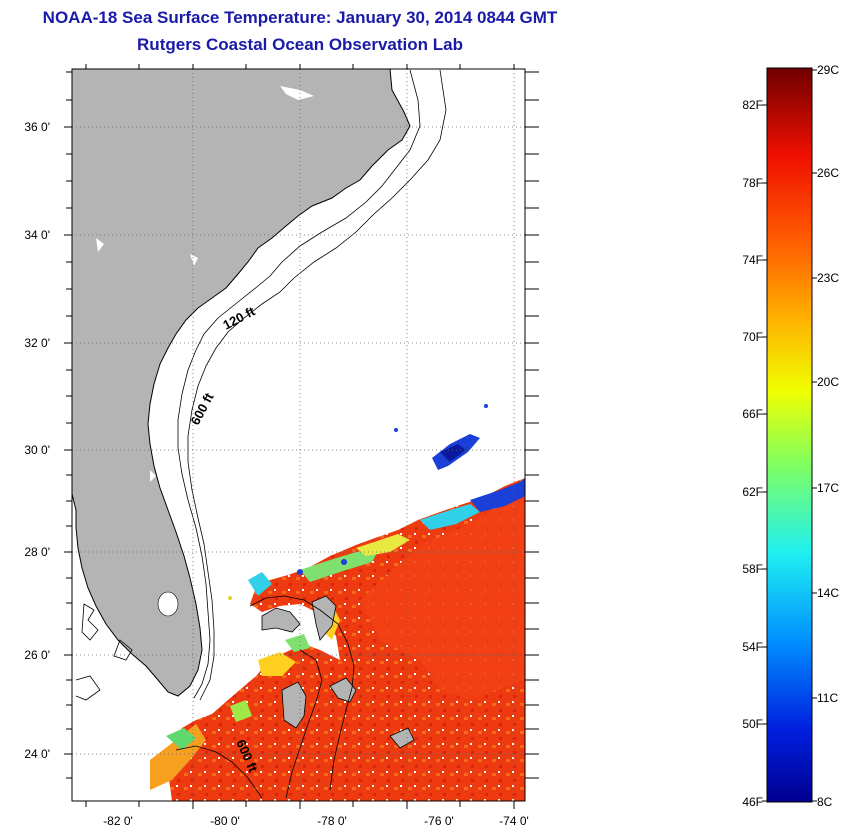 The width and height of the screenshot is (841, 832). I want to click on lat-label-36: 36 0', so click(37, 127).